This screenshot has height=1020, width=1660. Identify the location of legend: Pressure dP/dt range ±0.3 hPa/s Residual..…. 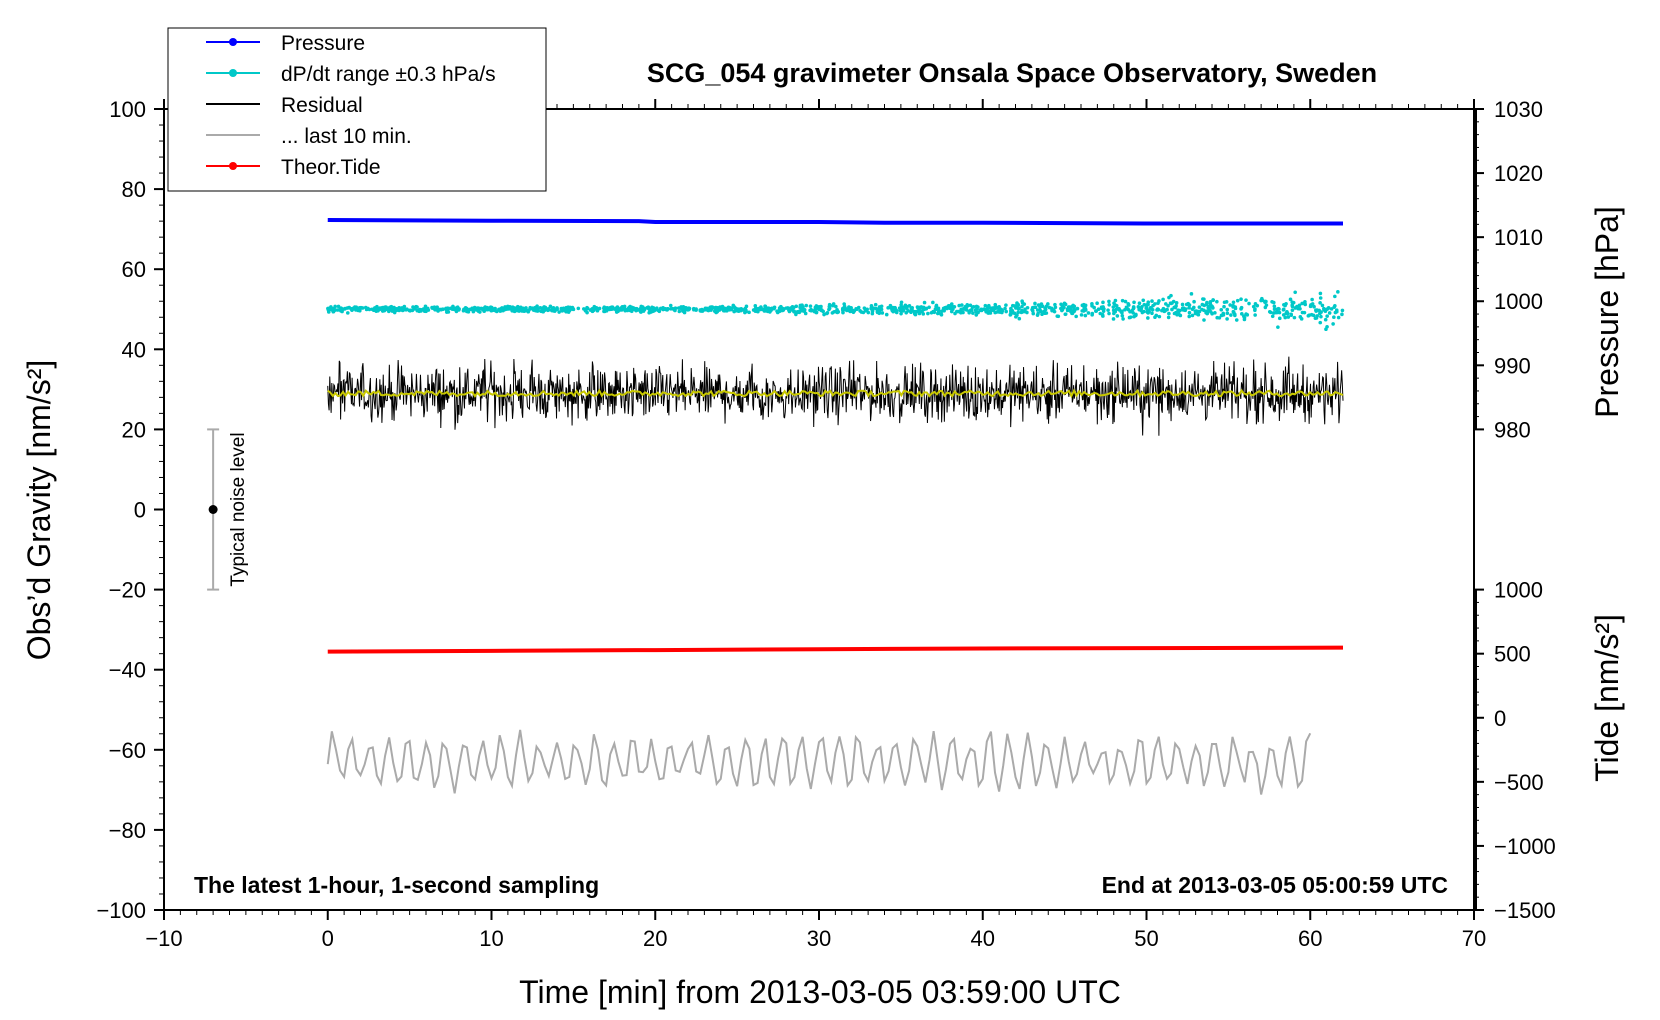
(357, 109).